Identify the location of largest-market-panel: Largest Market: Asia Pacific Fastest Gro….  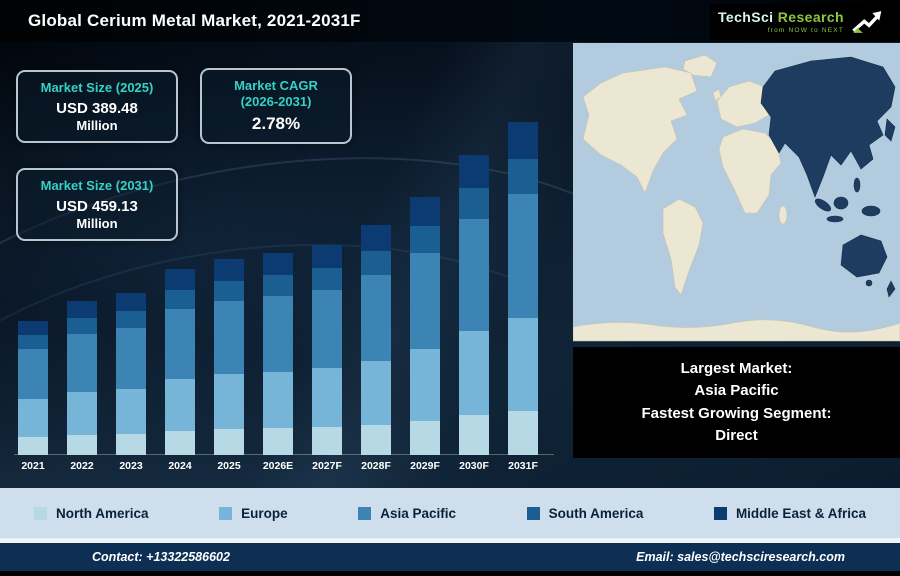
(736, 402).